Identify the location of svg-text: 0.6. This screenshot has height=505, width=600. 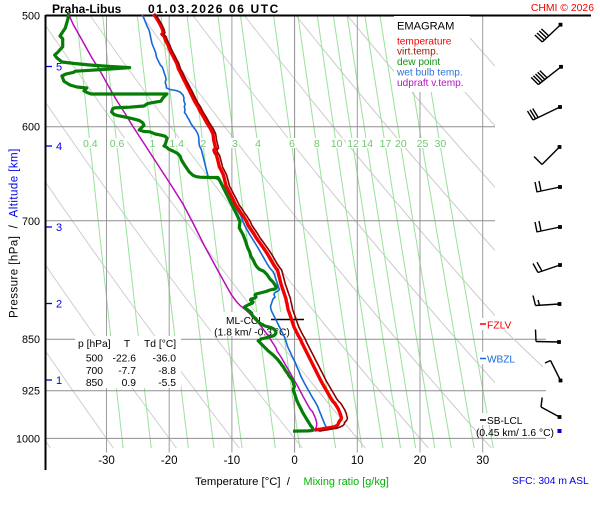
(117, 144).